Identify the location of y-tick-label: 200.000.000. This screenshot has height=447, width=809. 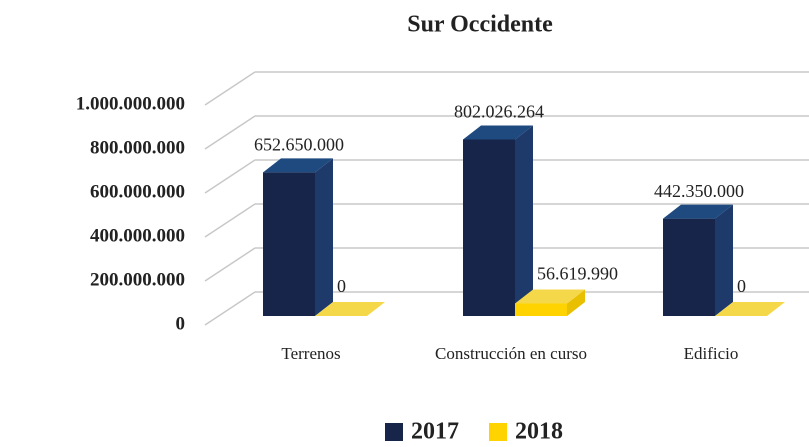
(137, 279).